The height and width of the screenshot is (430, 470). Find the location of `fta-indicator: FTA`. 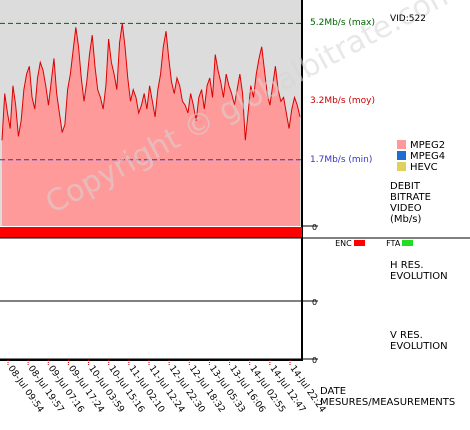

fta-indicator: FTA is located at coordinates (397, 238).